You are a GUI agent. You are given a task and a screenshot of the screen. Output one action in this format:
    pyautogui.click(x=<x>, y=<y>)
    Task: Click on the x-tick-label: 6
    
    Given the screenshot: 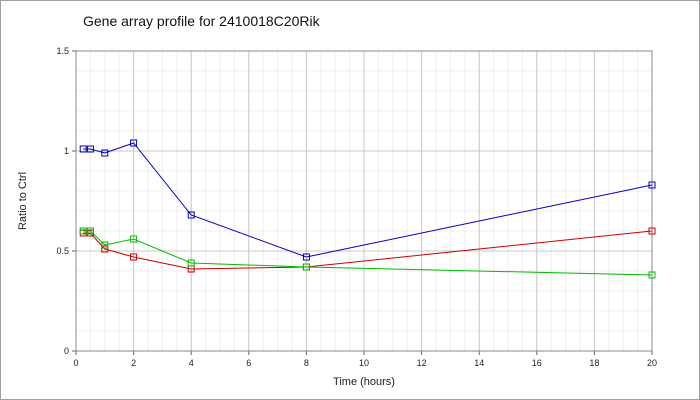 What is the action you would take?
    pyautogui.click(x=248, y=363)
    